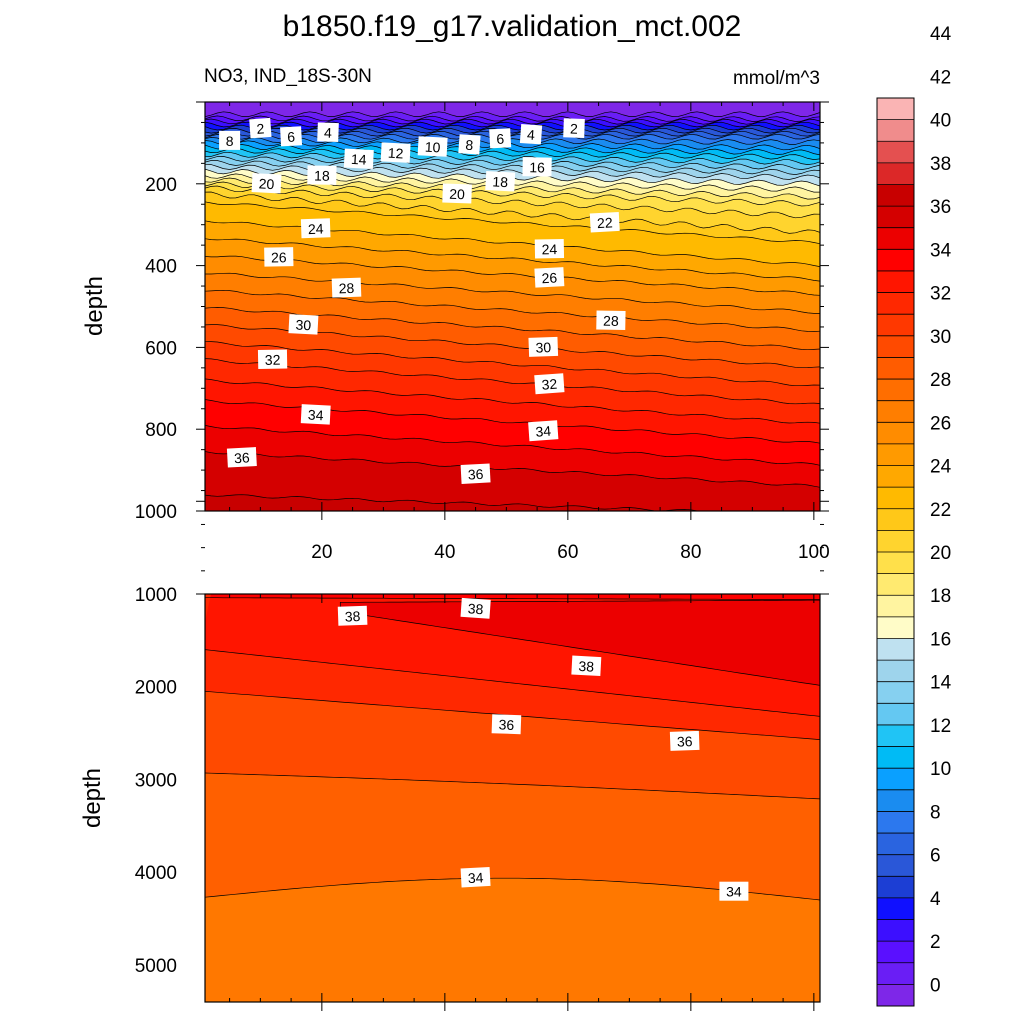 The width and height of the screenshot is (1024, 1024). What do you see at coordinates (940, 77) in the screenshot?
I see `colorbar-label: 42` at bounding box center [940, 77].